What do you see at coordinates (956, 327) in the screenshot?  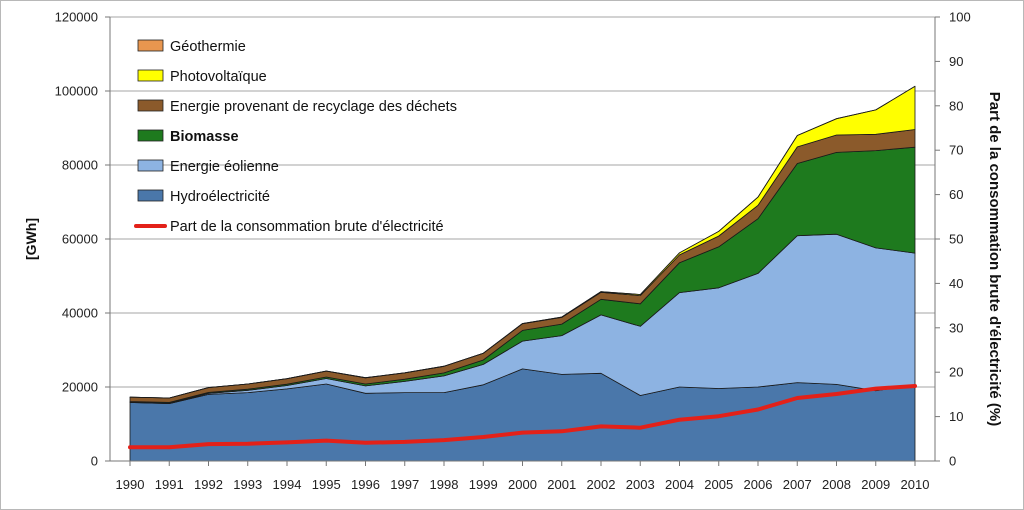 I see `y-tick-label-right: 30` at bounding box center [956, 327].